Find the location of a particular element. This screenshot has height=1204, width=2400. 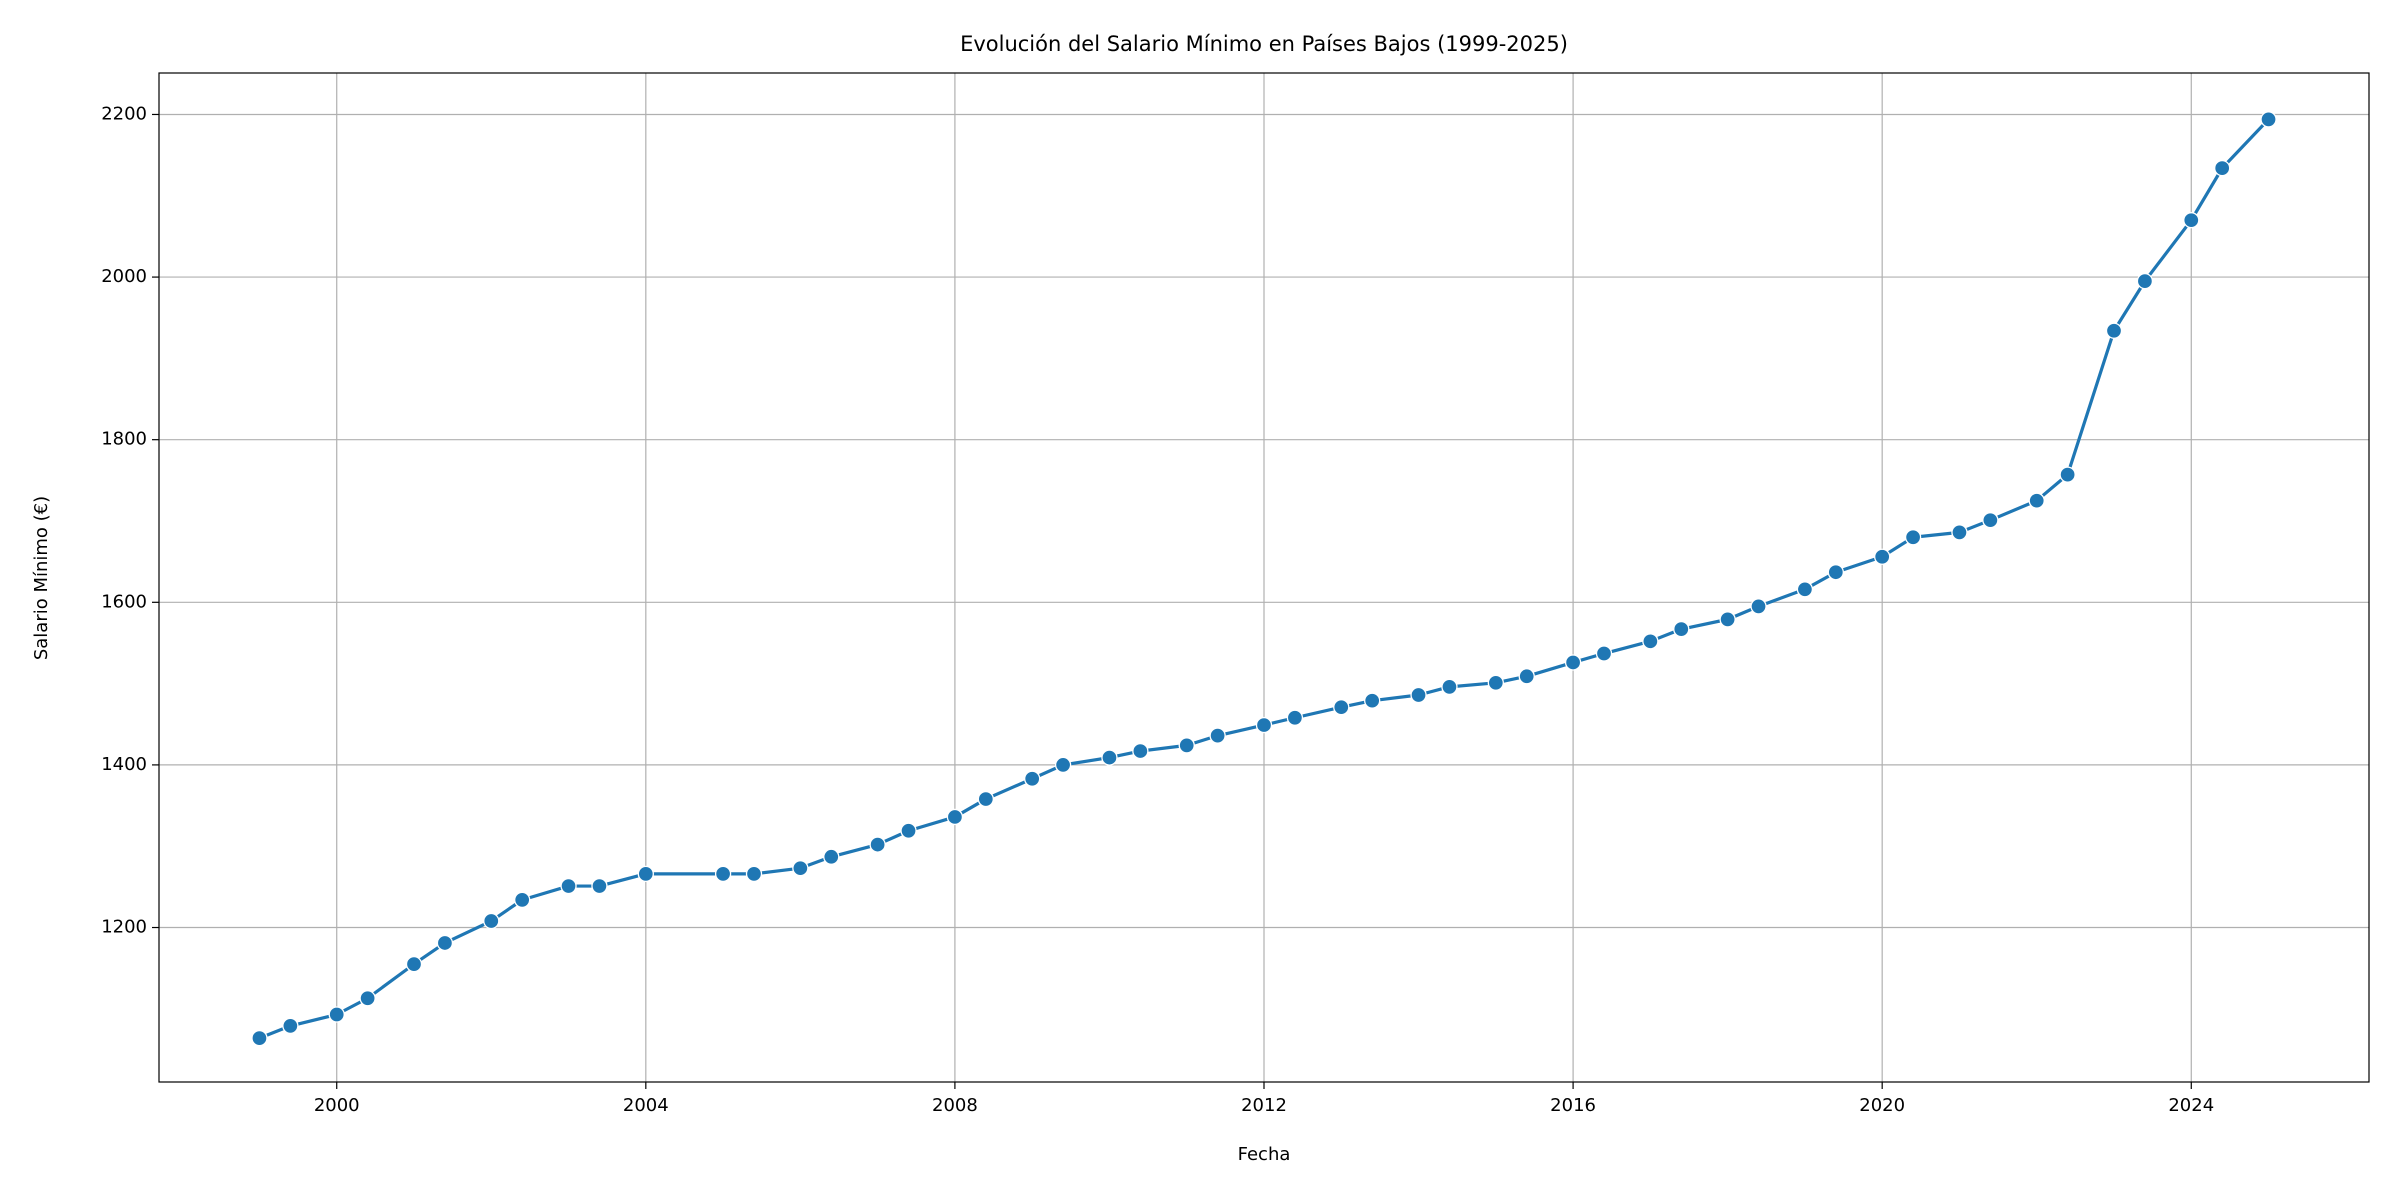

y-tick-label: 2000 is located at coordinates (124, 276).